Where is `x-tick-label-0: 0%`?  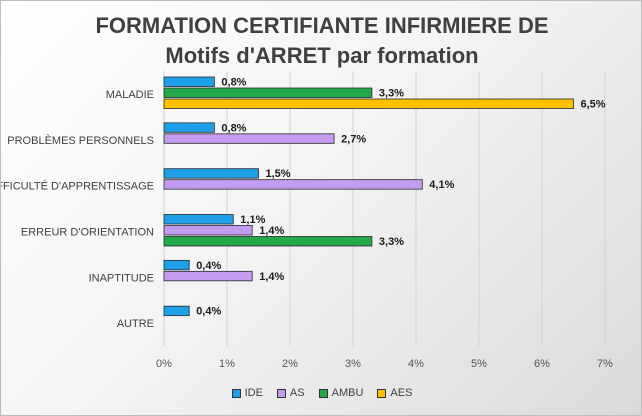
x-tick-label-0: 0% is located at coordinates (164, 364).